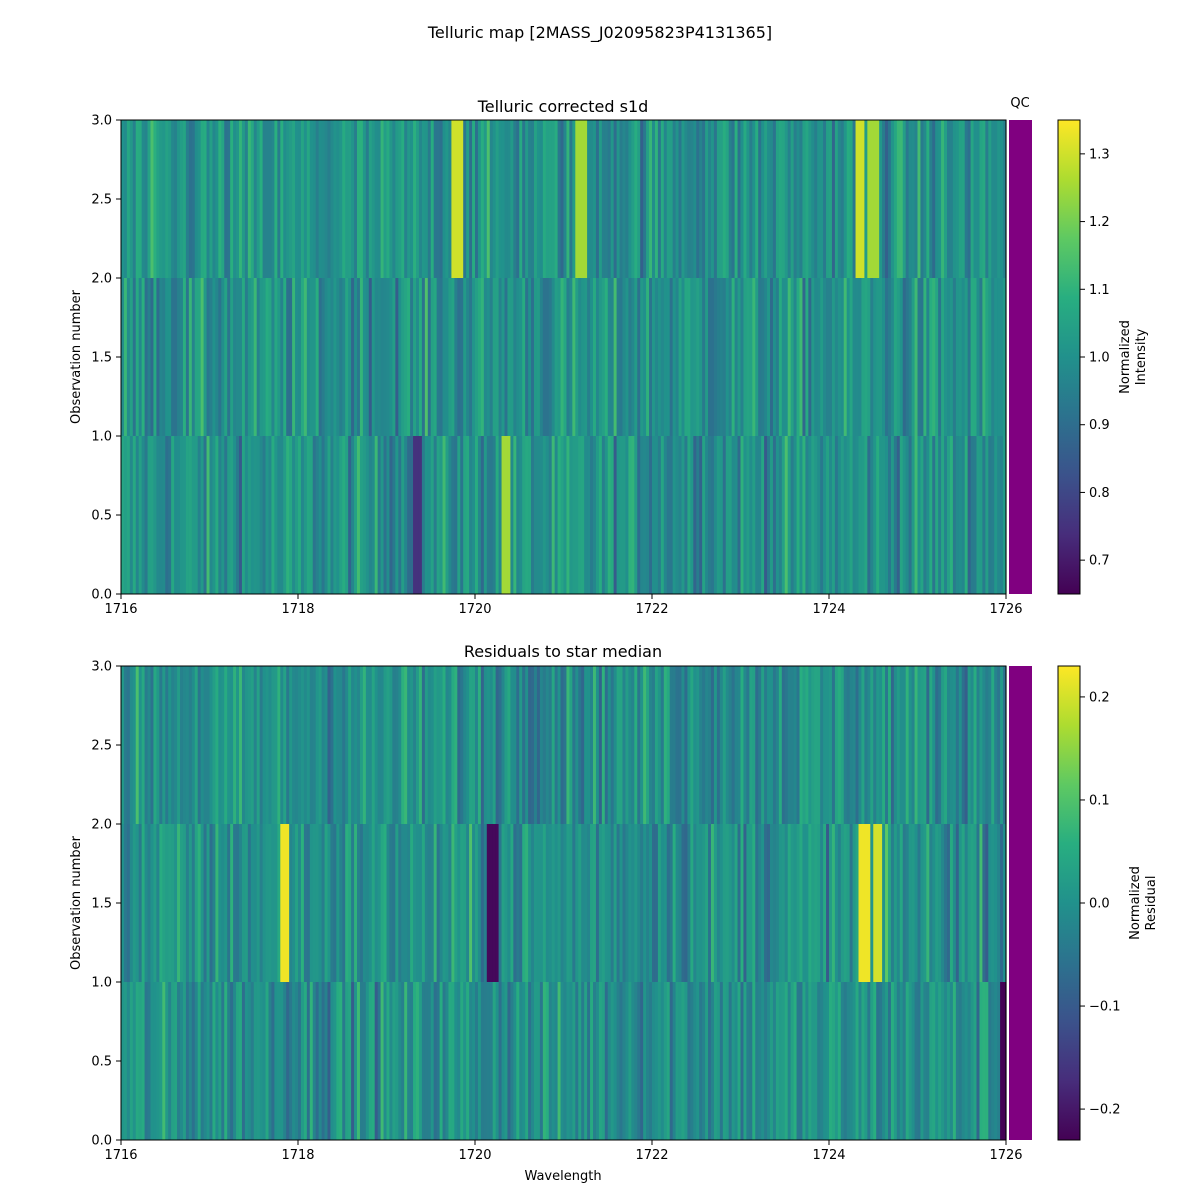 The height and width of the screenshot is (1200, 1200). What do you see at coordinates (106, 904) in the screenshot?
I see `y-axis: 0.00.51.01.52.02.53.0` at bounding box center [106, 904].